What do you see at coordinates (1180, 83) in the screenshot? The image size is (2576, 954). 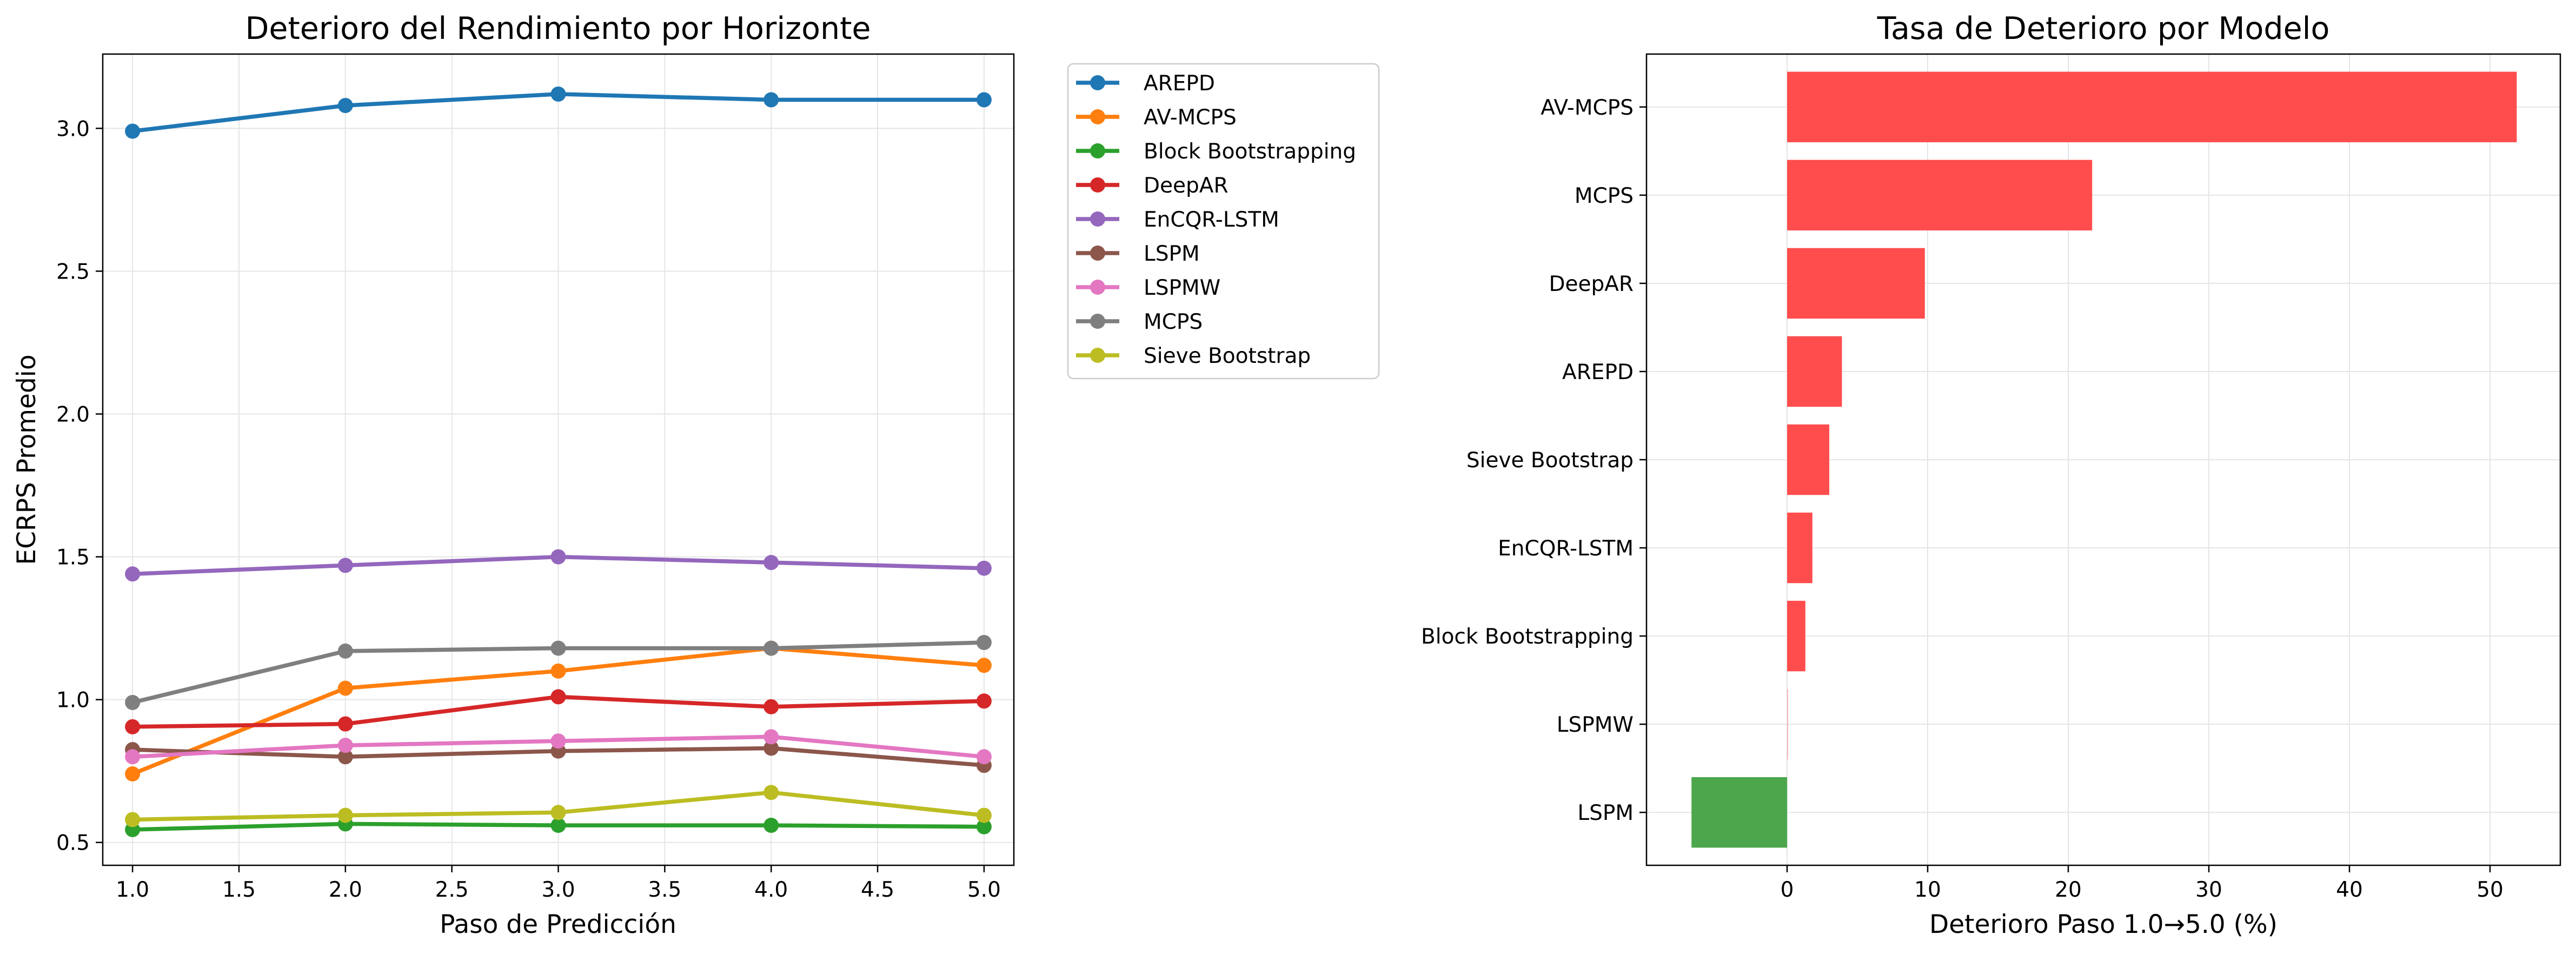 I see `legend-label: AREPD` at bounding box center [1180, 83].